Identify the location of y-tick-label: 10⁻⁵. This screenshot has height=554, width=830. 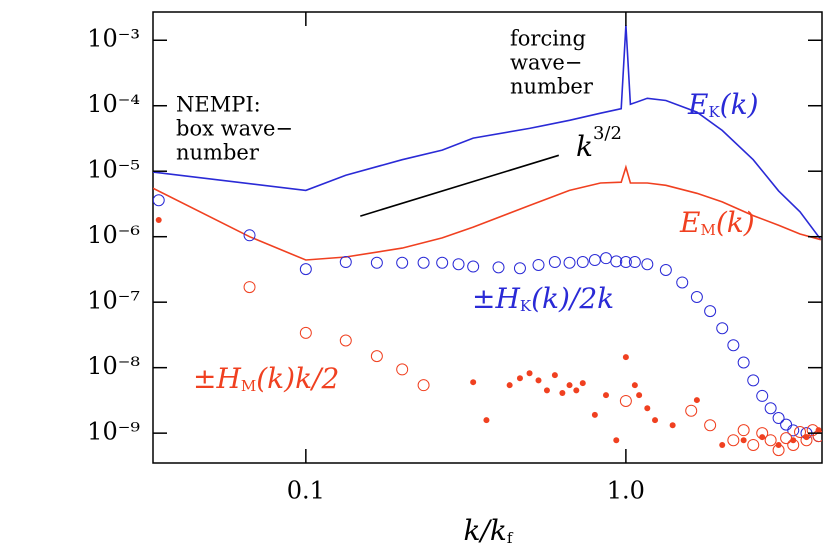
(113, 170).